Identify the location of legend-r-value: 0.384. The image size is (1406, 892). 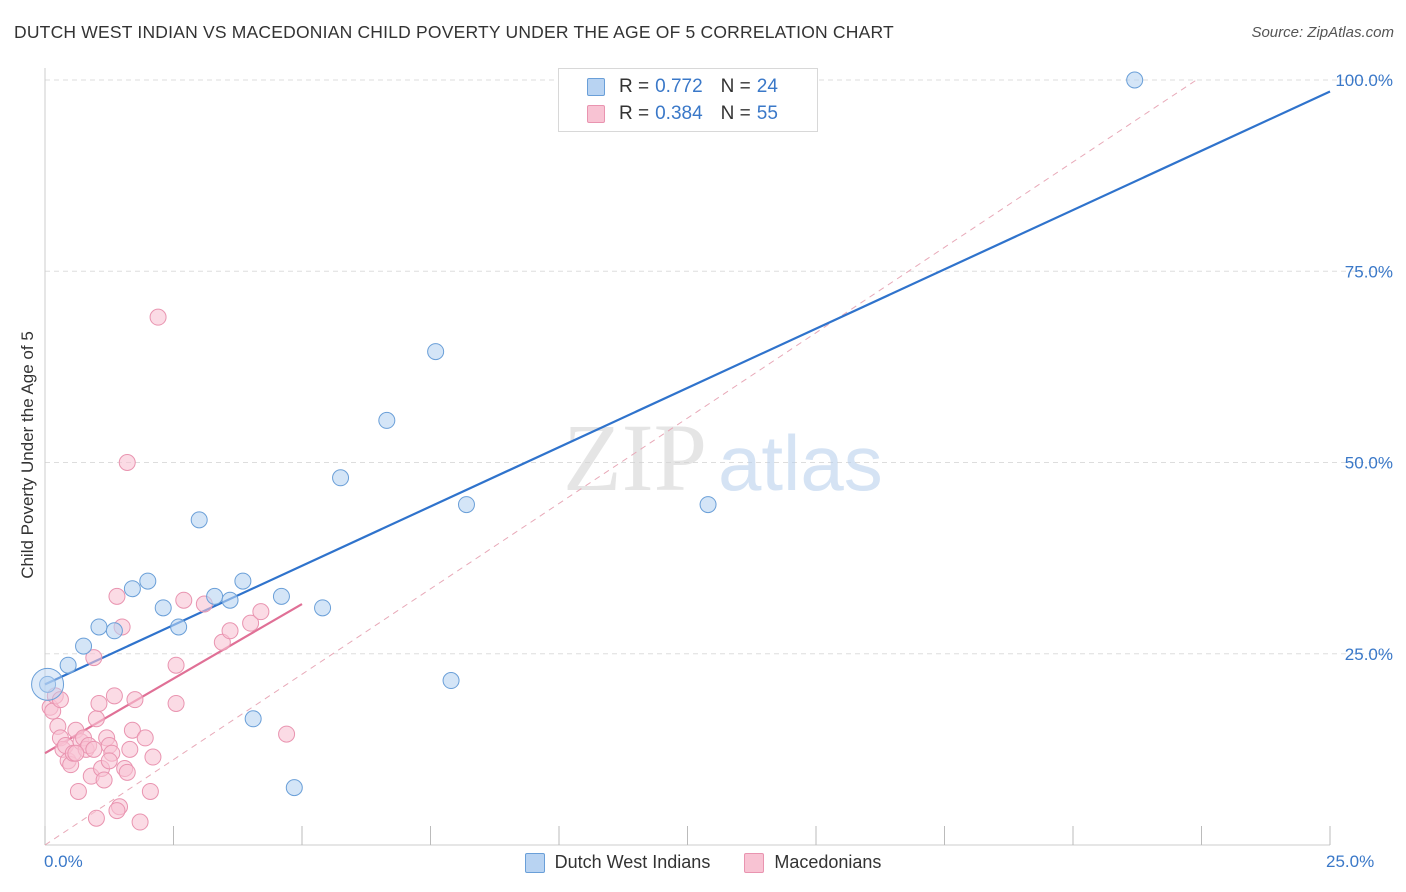
(679, 113).